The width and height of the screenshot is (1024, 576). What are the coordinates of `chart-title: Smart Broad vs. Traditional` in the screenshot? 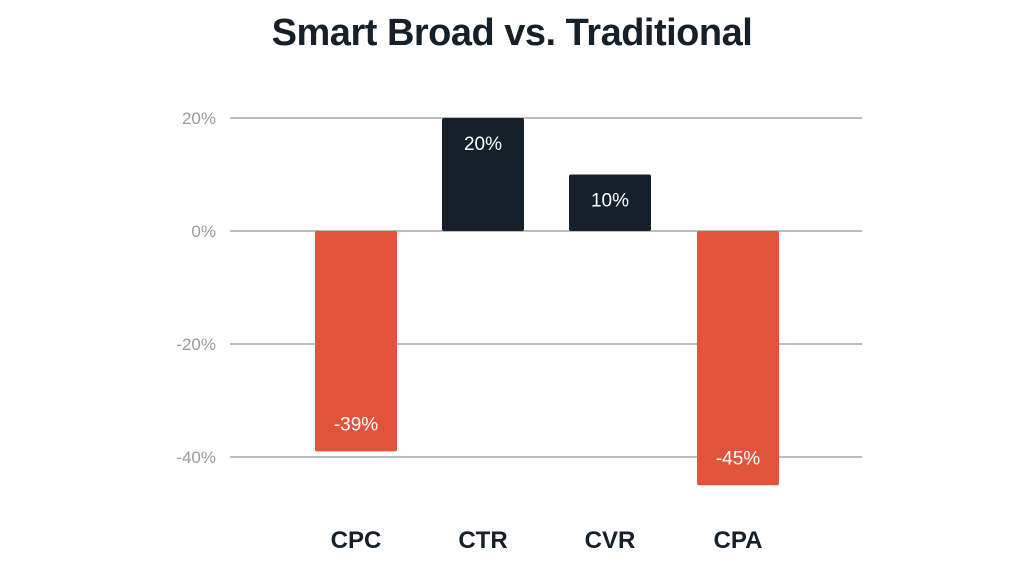 It's located at (512, 33).